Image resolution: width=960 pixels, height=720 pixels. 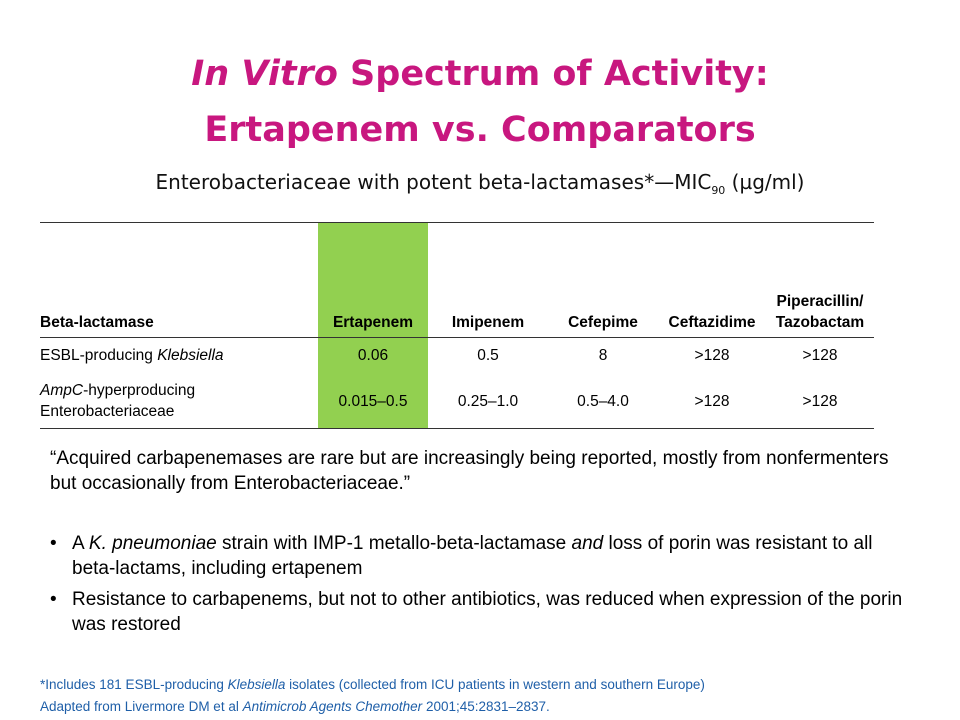 I want to click on subtitle-subscript: 90, so click(x=718, y=190).